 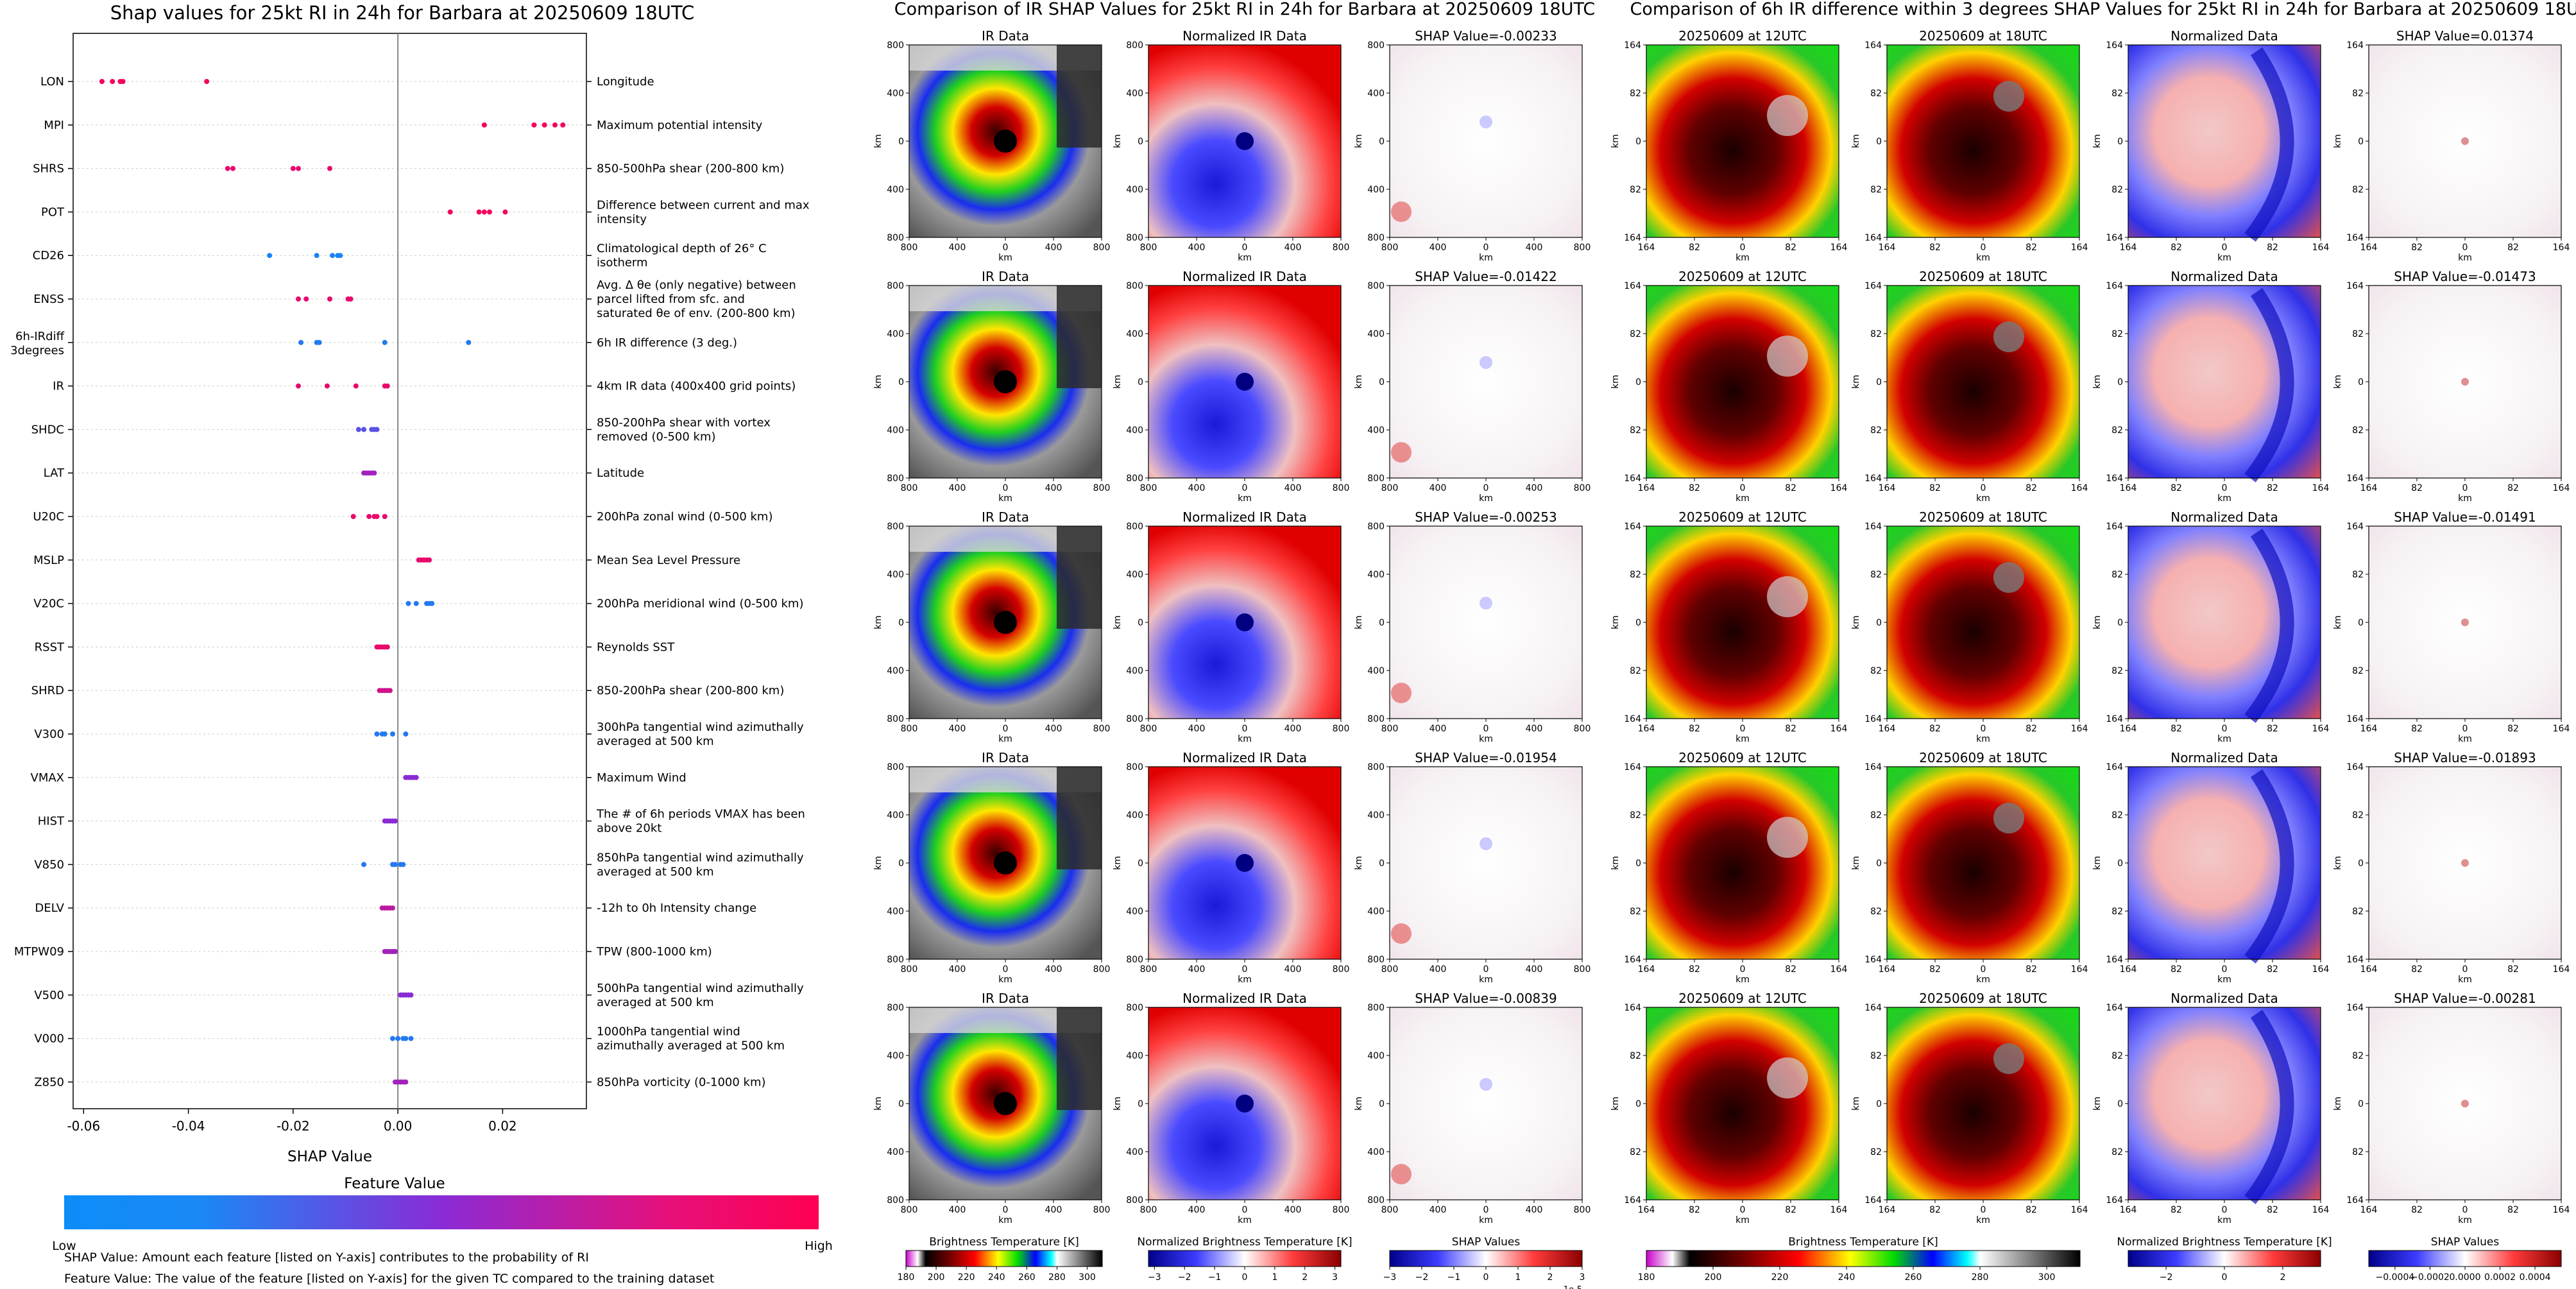 I want to click on heatmap-title: 20250609 at 12UTC, so click(x=1743, y=757).